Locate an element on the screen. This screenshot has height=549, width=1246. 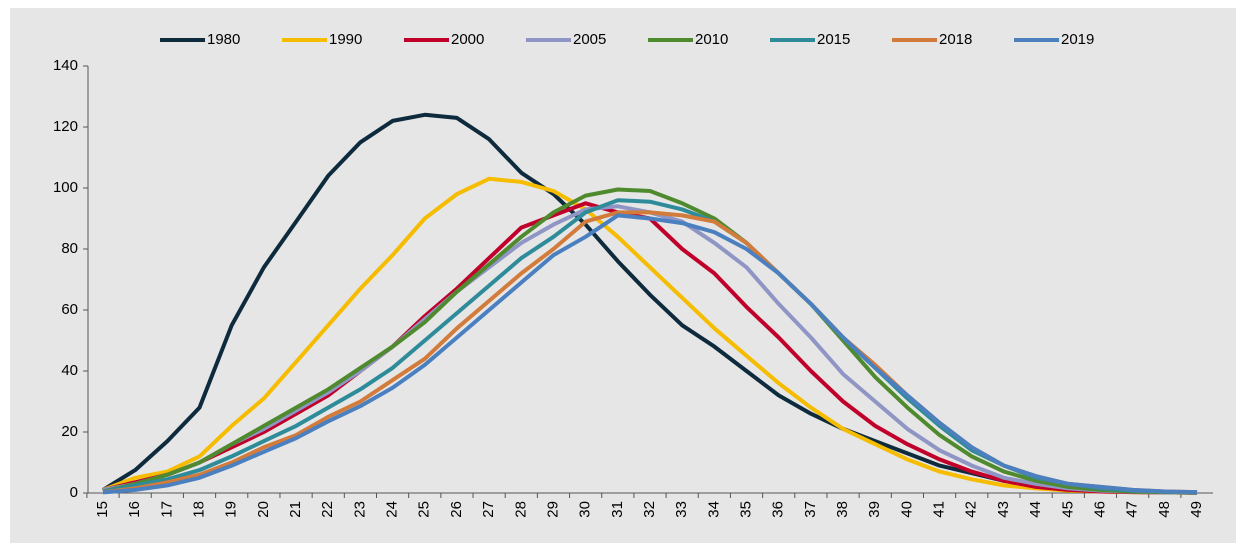
x-tick-label: 46 is located at coordinates (1099, 509).